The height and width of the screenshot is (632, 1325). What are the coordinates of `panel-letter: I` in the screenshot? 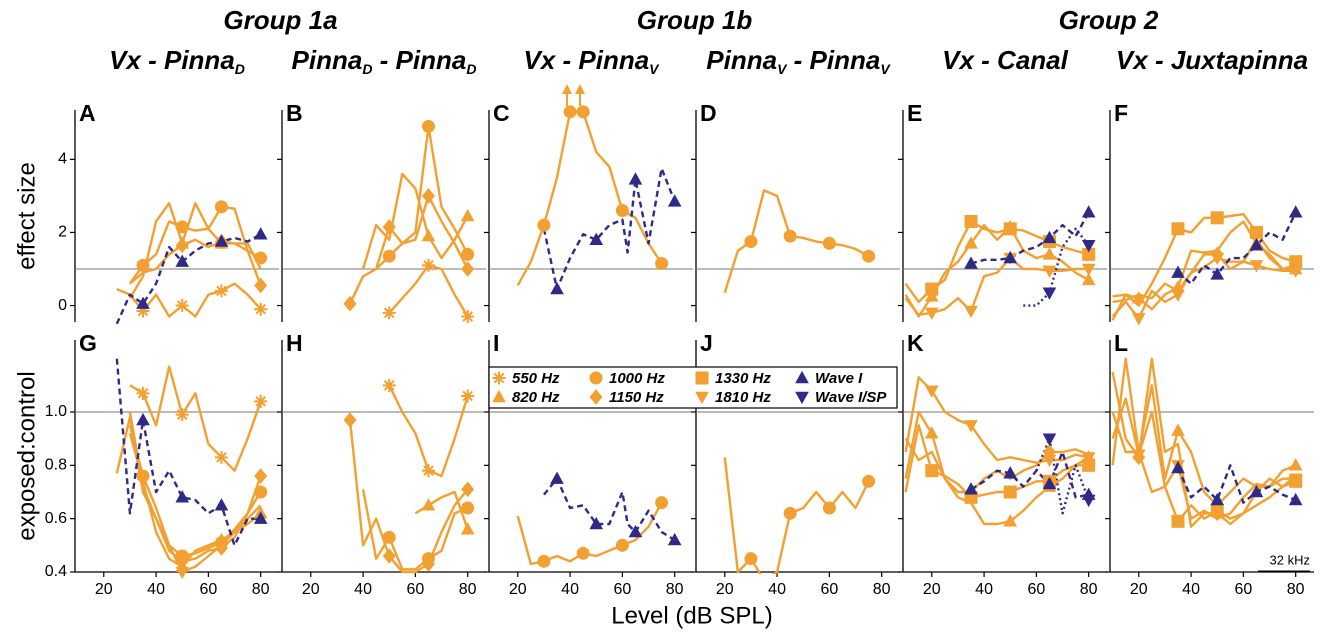 It's located at (496, 343).